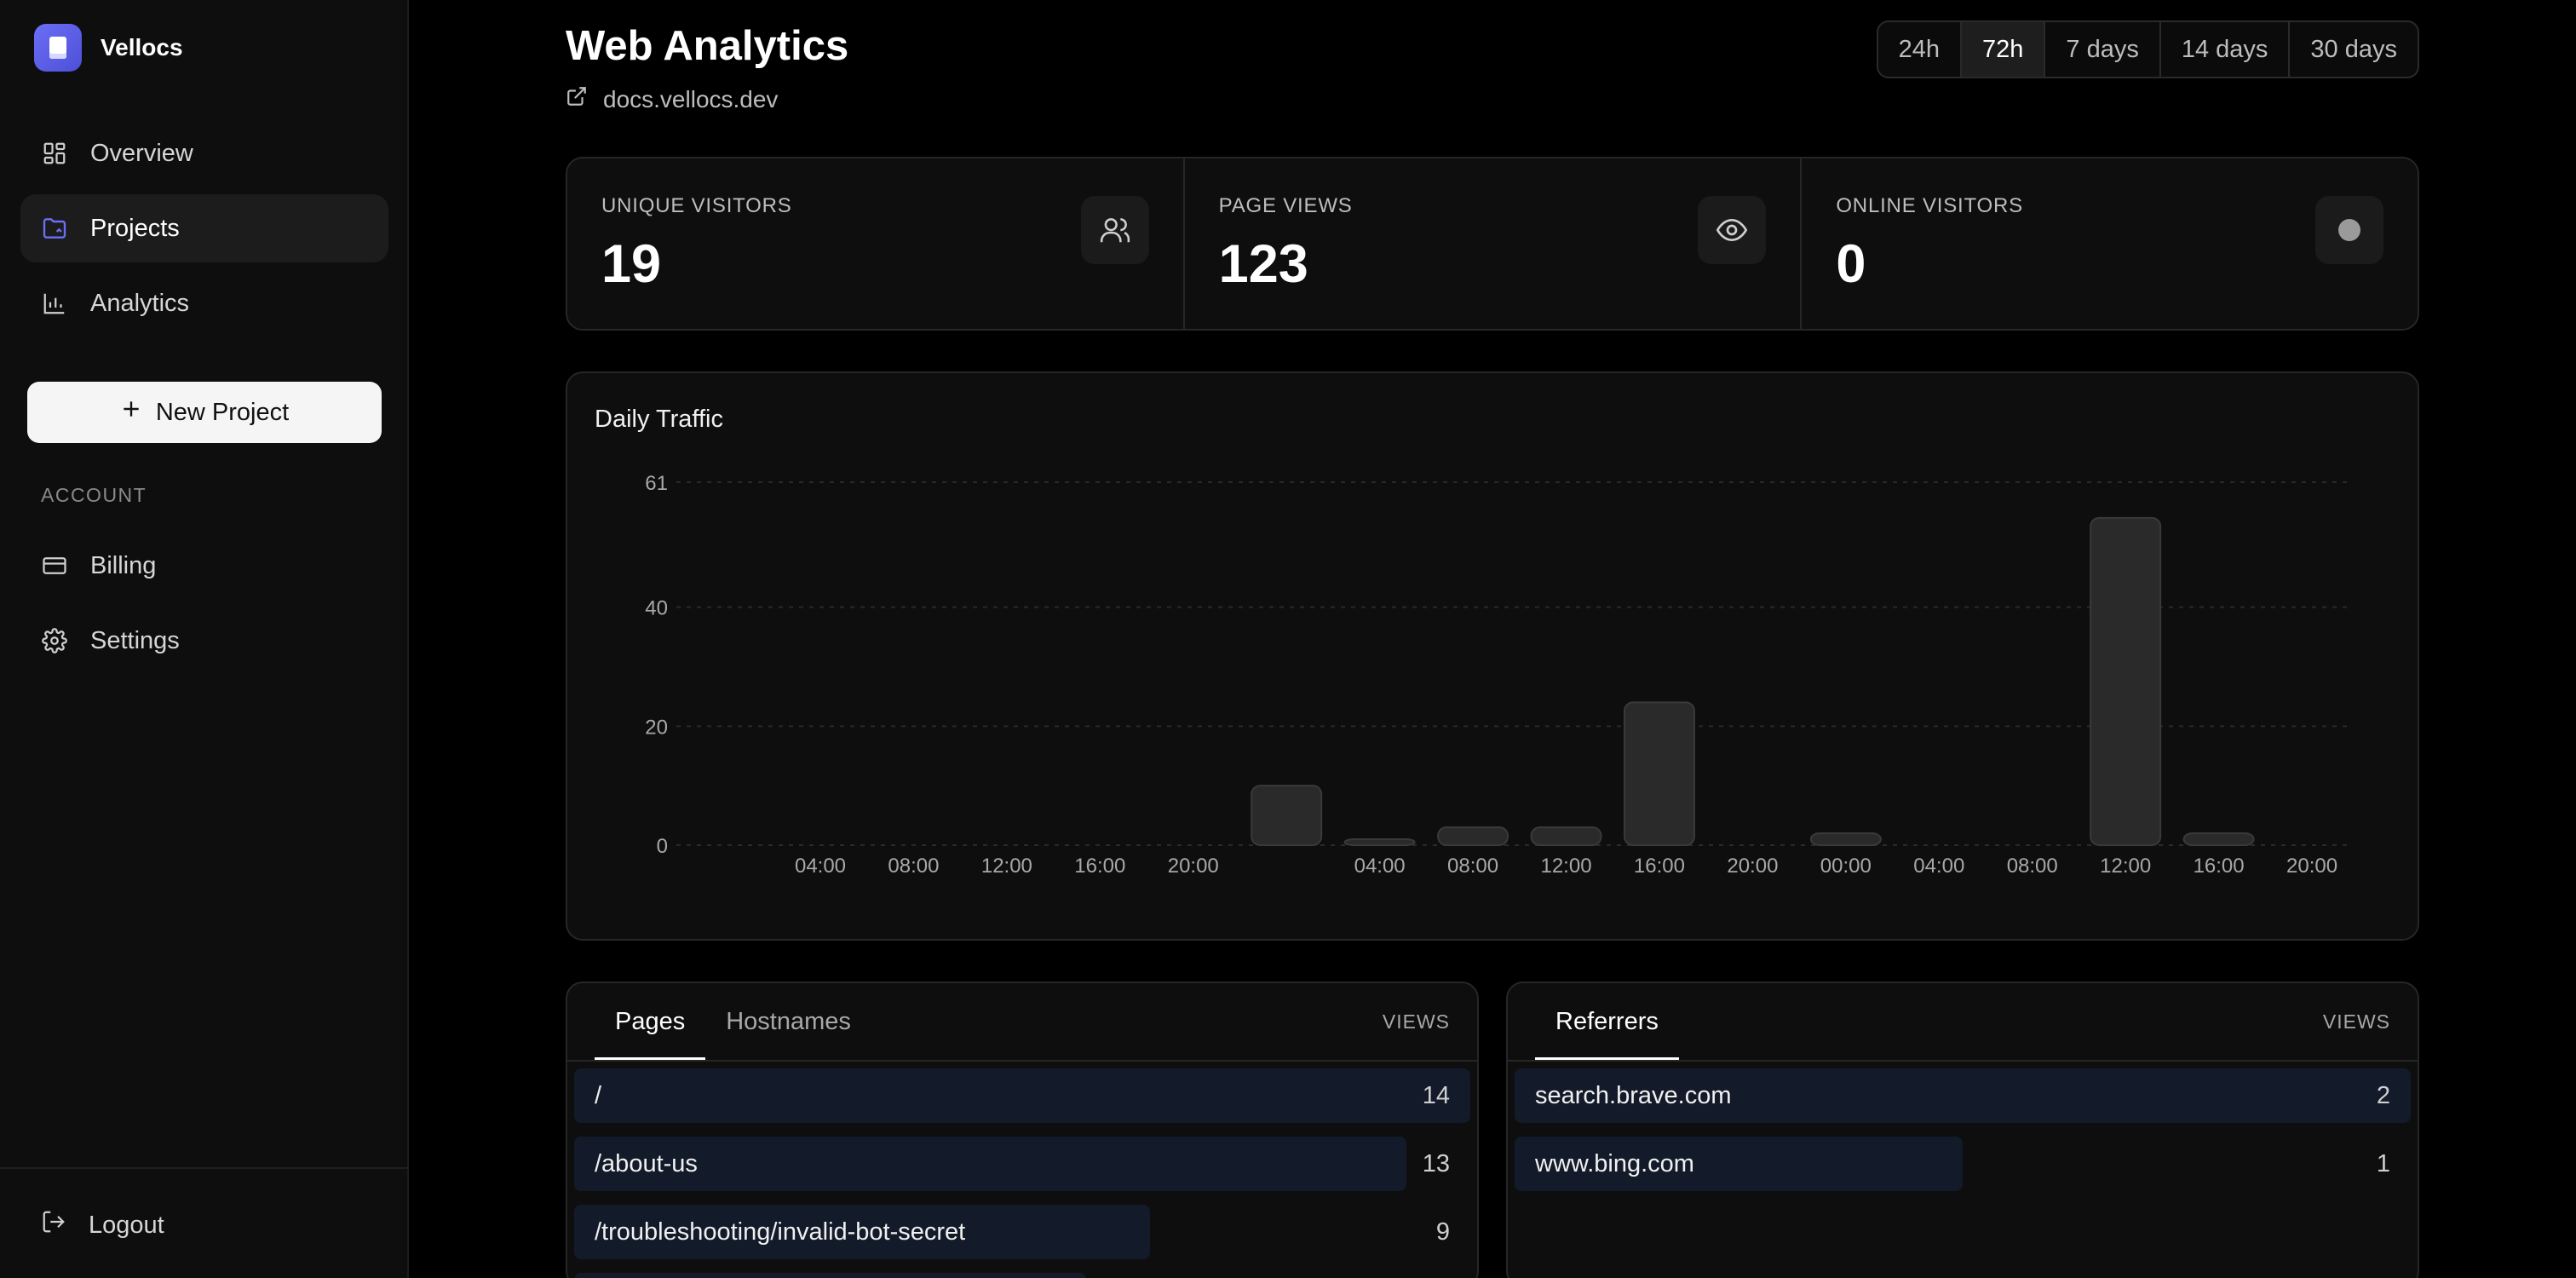 Image resolution: width=2576 pixels, height=1278 pixels. I want to click on folder-icon, so click(55, 228).